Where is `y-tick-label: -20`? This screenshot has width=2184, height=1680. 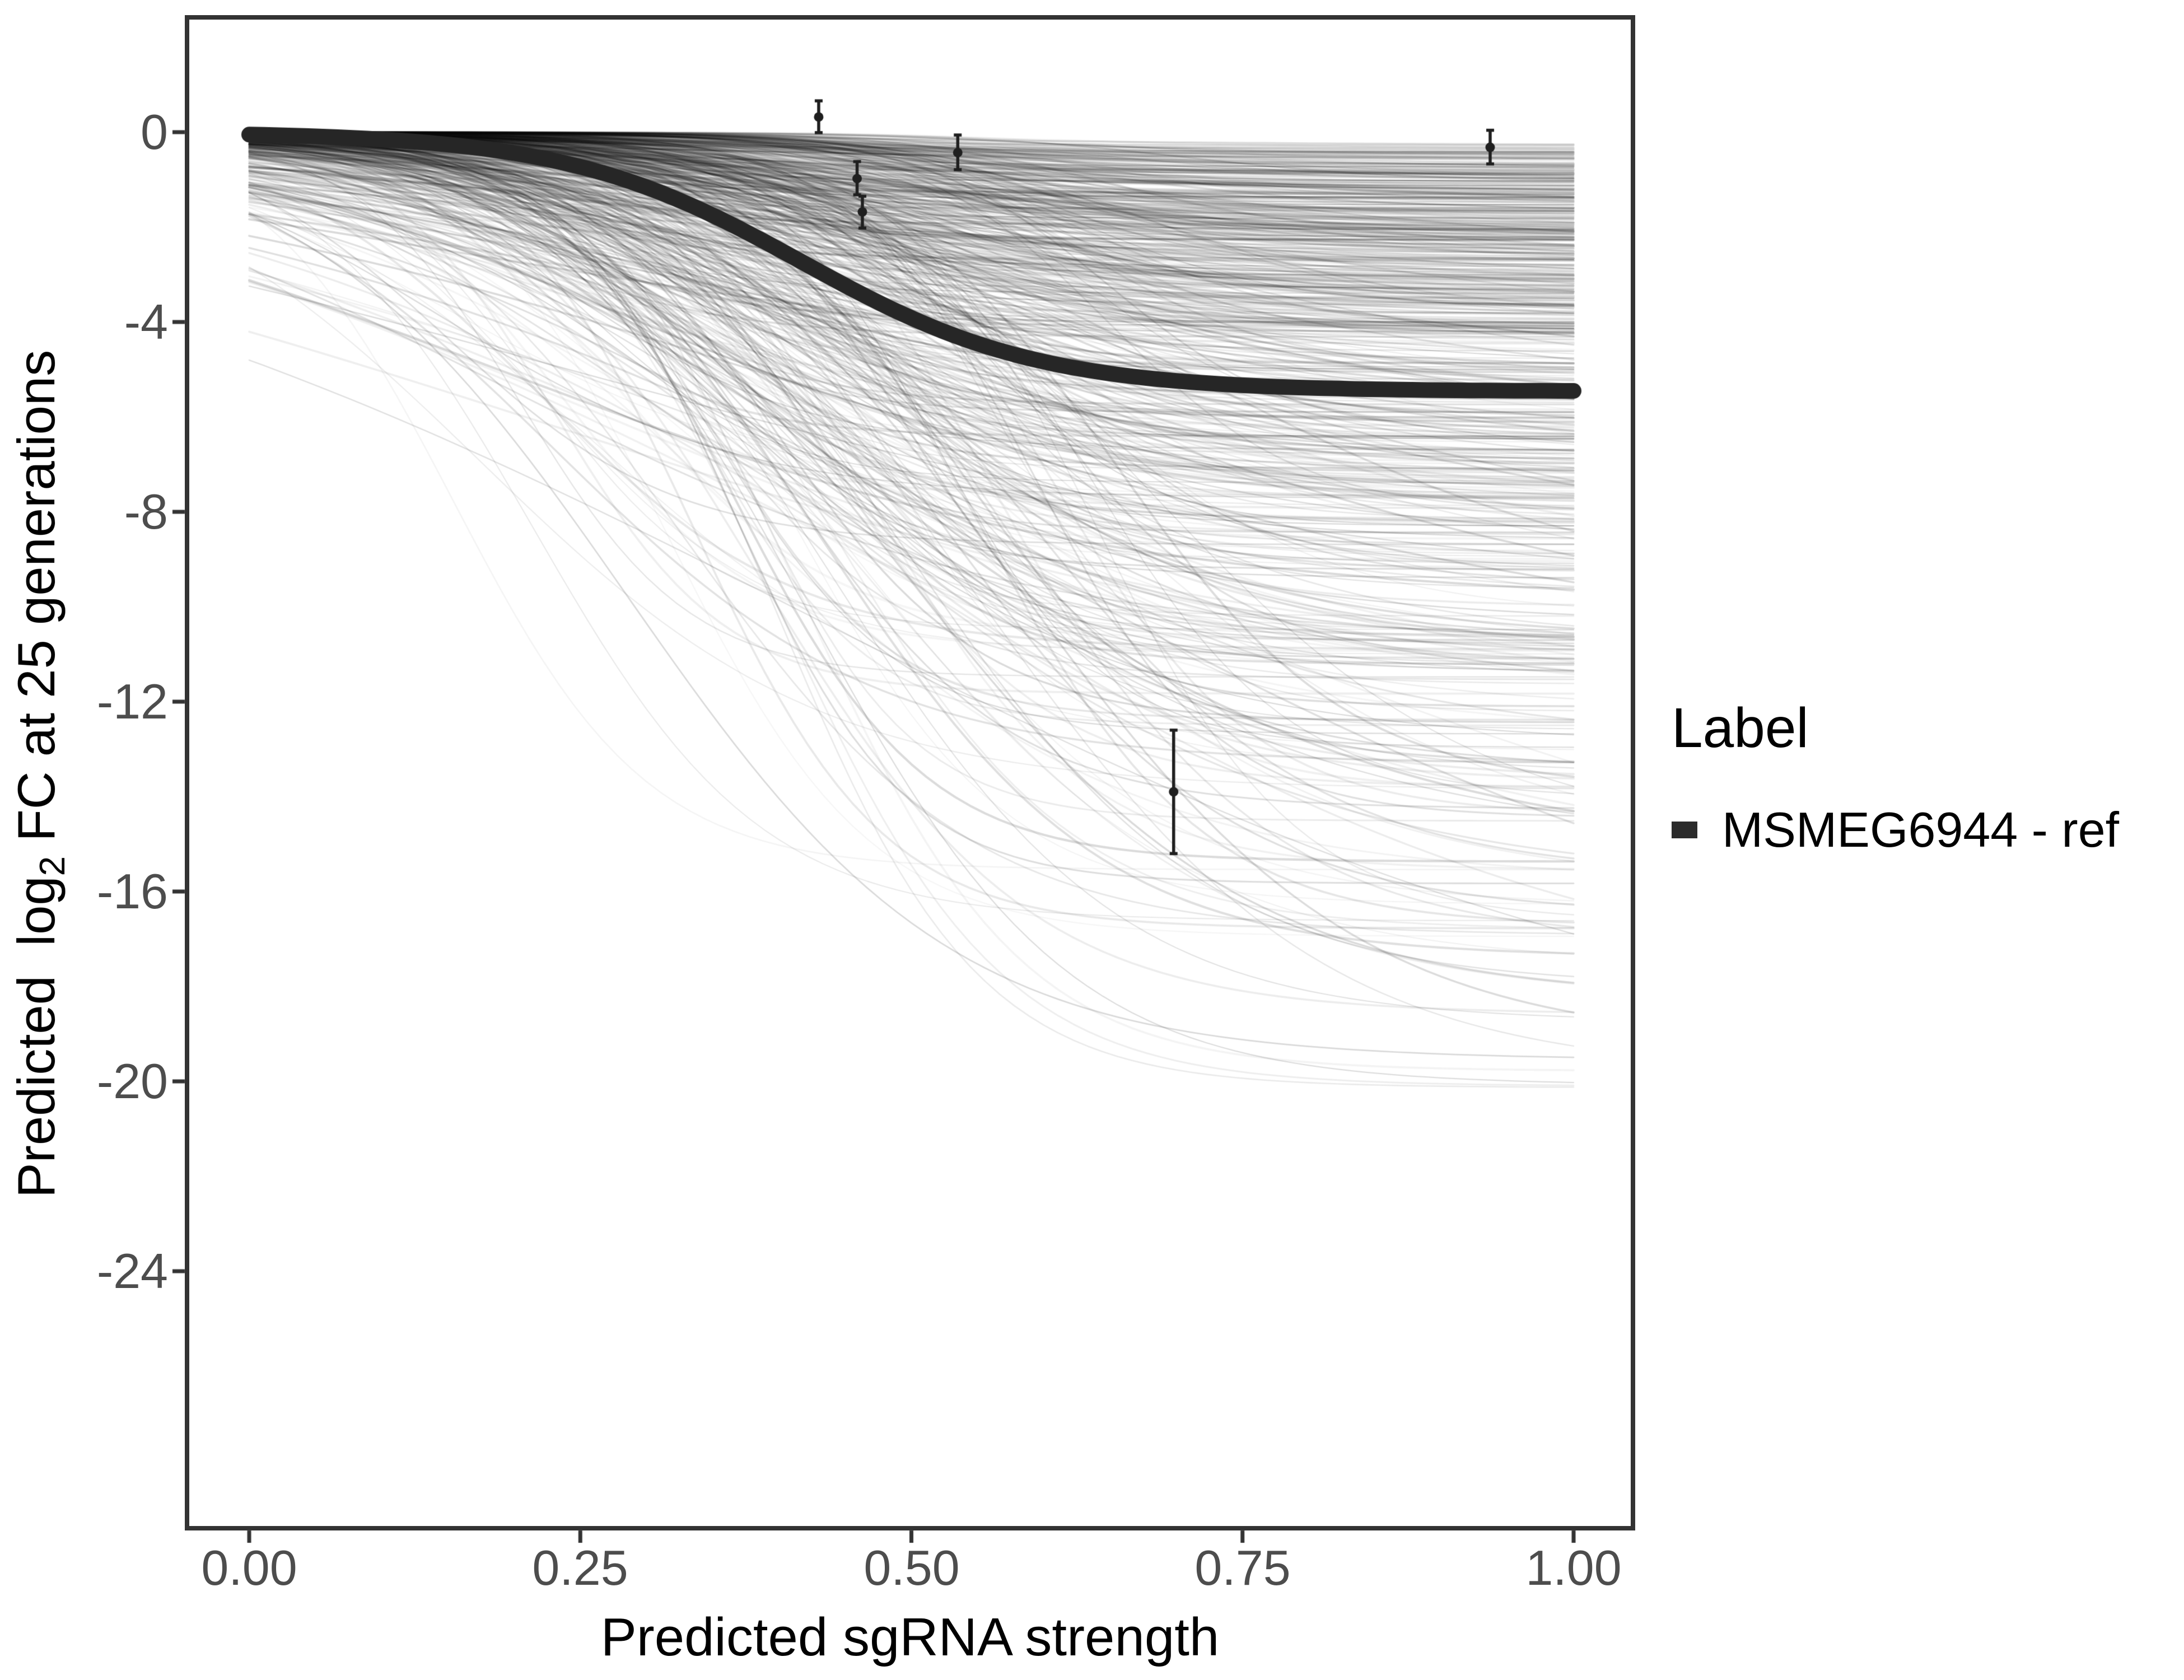 y-tick-label: -20 is located at coordinates (132, 1081).